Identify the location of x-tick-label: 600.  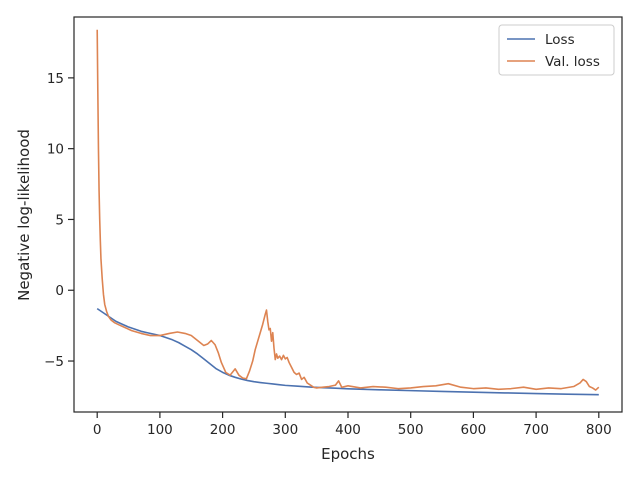
(474, 430).